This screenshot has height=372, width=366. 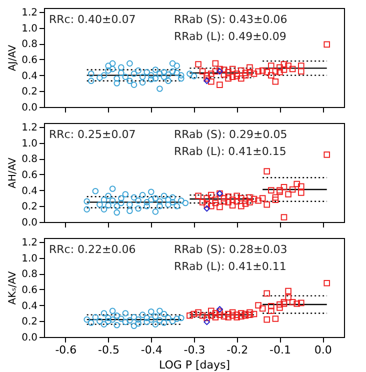 What do you see at coordinates (231, 249) in the screenshot?
I see `annotation: RRab (S): 0.28±0.03` at bounding box center [231, 249].